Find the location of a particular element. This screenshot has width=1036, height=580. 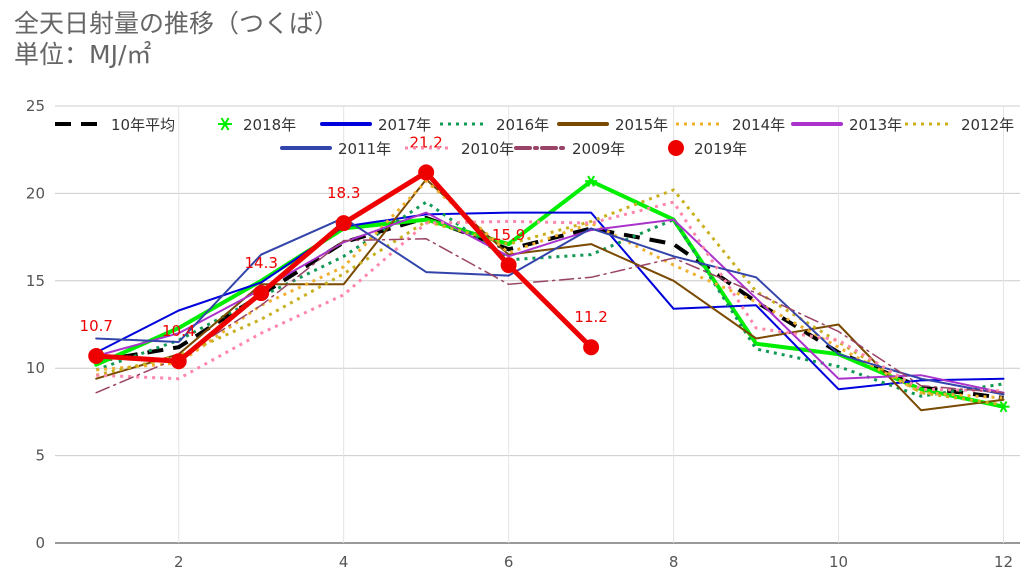

data-label: 10.7 is located at coordinates (96, 326).